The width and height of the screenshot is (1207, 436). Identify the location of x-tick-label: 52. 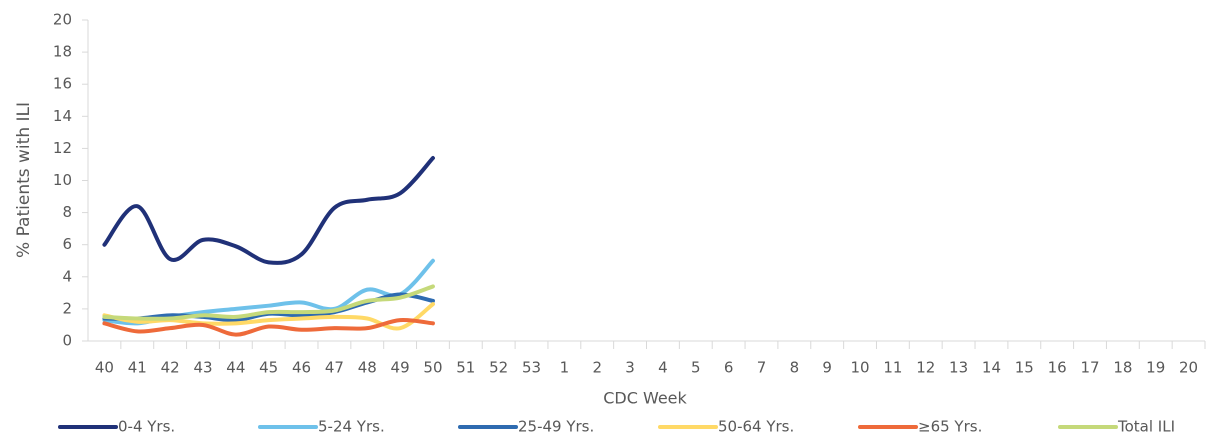
(498, 368).